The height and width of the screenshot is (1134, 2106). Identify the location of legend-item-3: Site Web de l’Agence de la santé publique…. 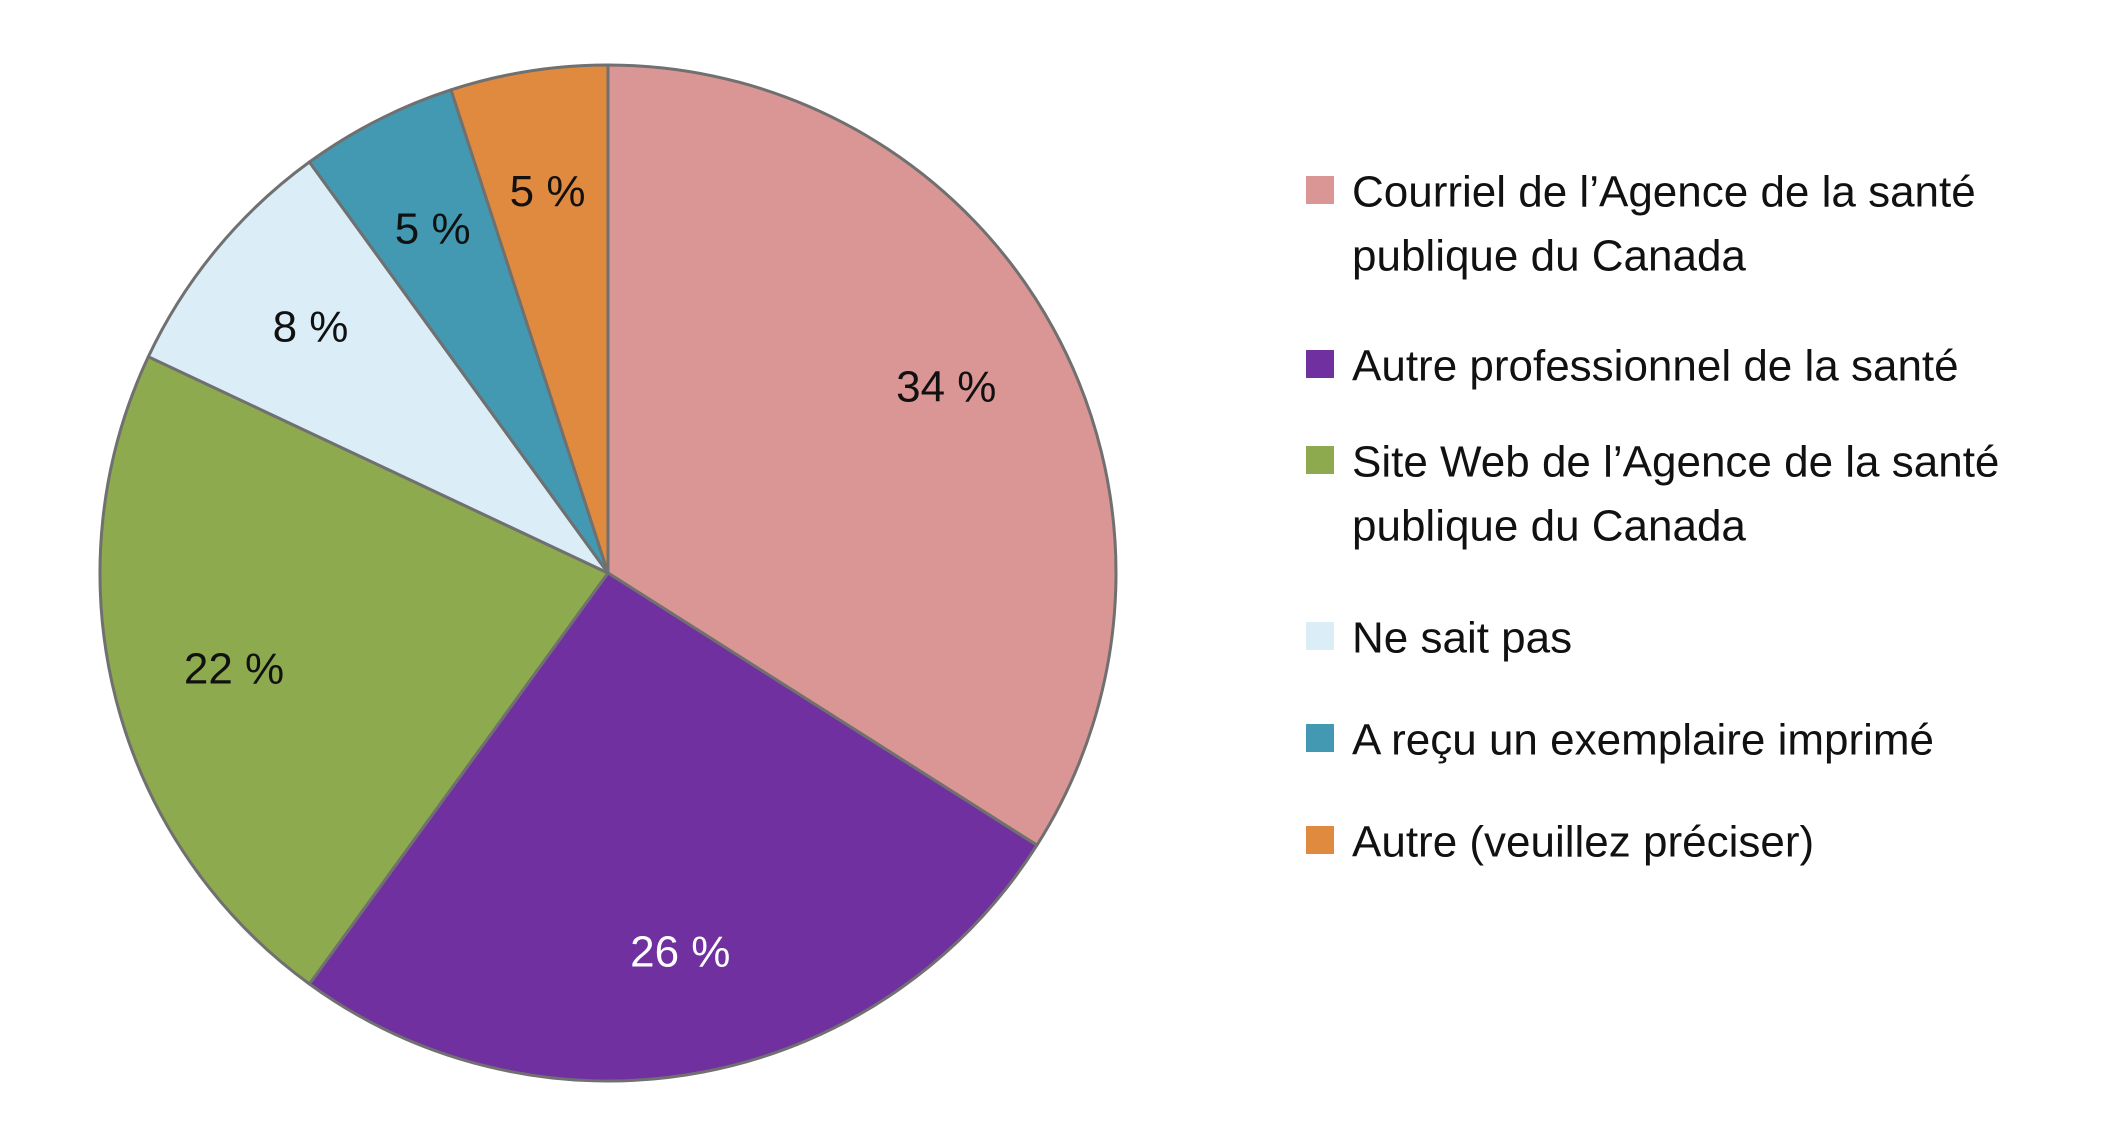
(1652, 494).